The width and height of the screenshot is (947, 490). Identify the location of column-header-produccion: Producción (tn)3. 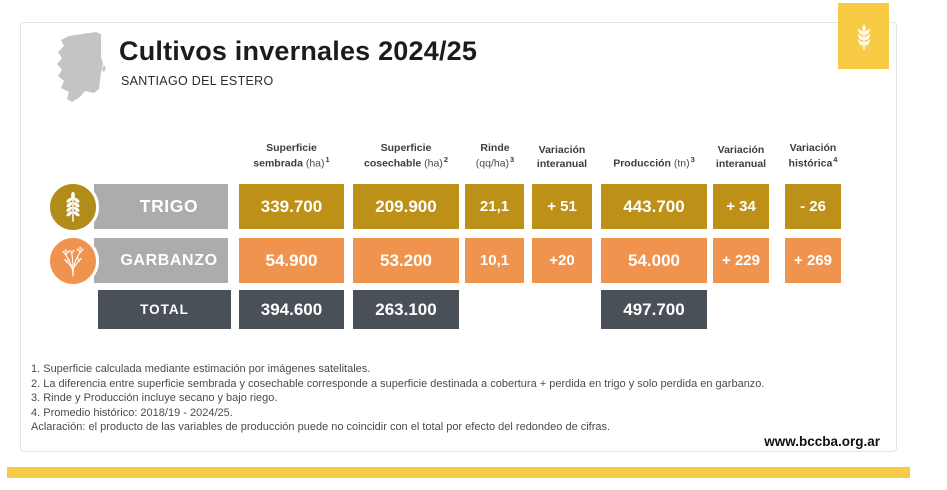
(654, 162).